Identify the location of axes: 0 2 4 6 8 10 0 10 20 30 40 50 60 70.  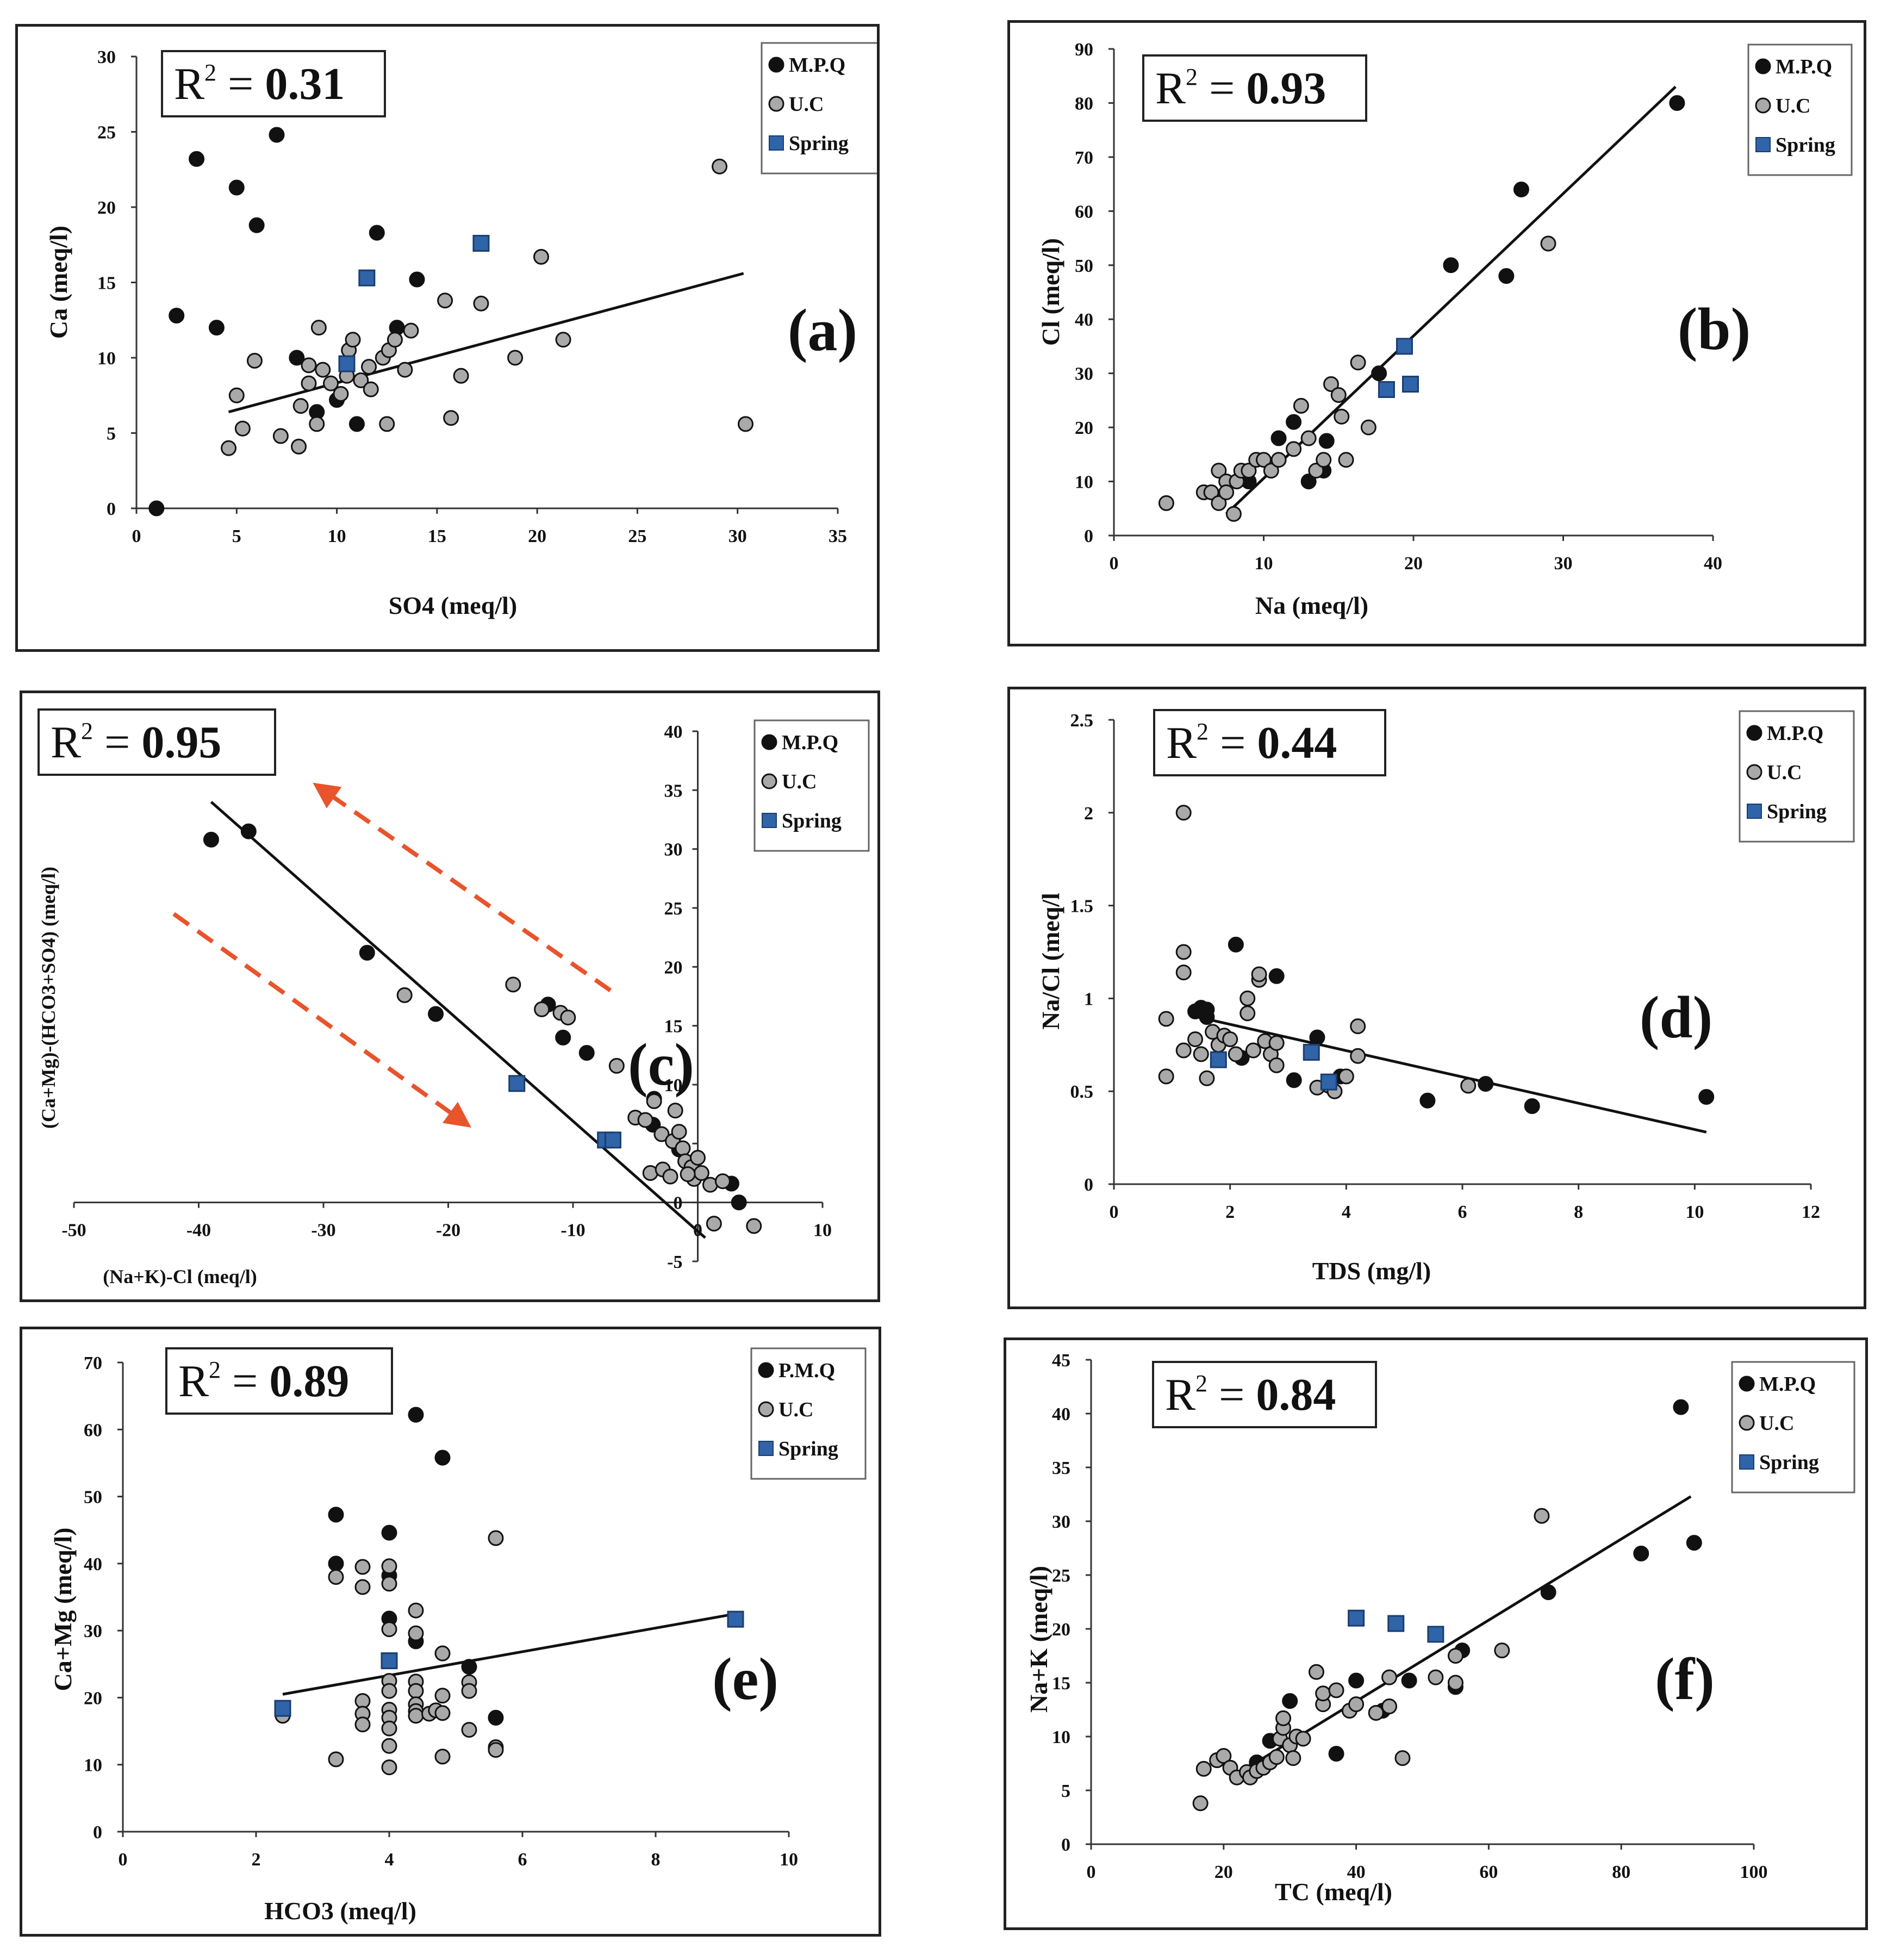
(441, 1611).